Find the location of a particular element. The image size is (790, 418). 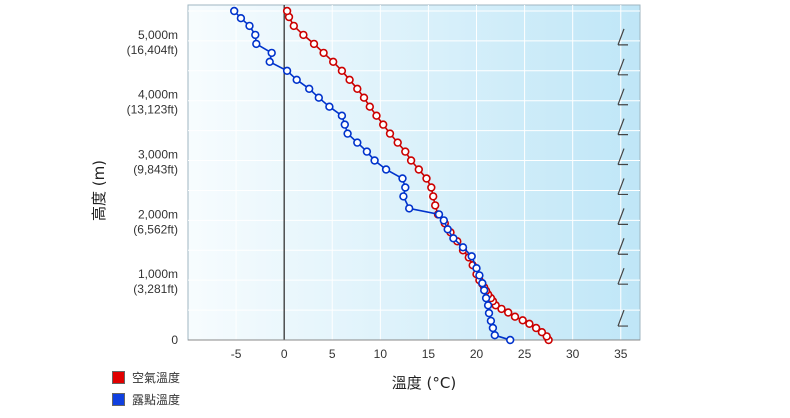

chart-legend: 空氣溫度 露點溫度 is located at coordinates (146, 388).